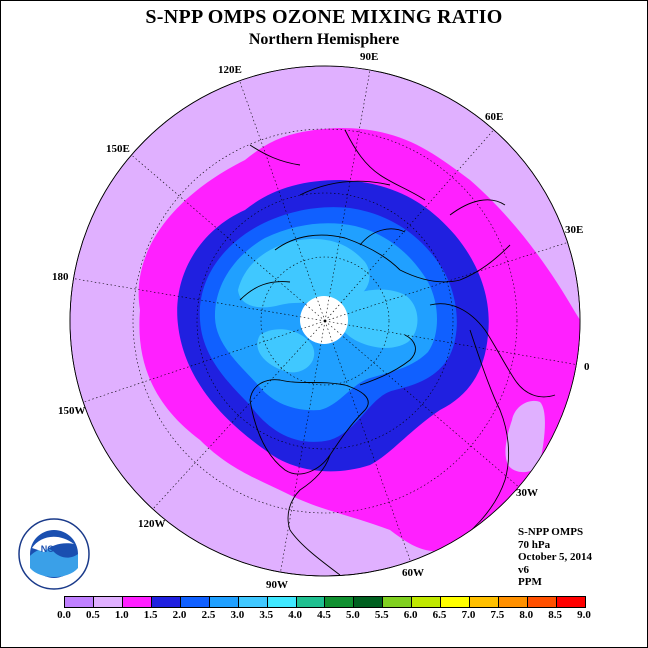  What do you see at coordinates (93, 615) in the screenshot?
I see `colorbar-tick-label: 0.5` at bounding box center [93, 615].